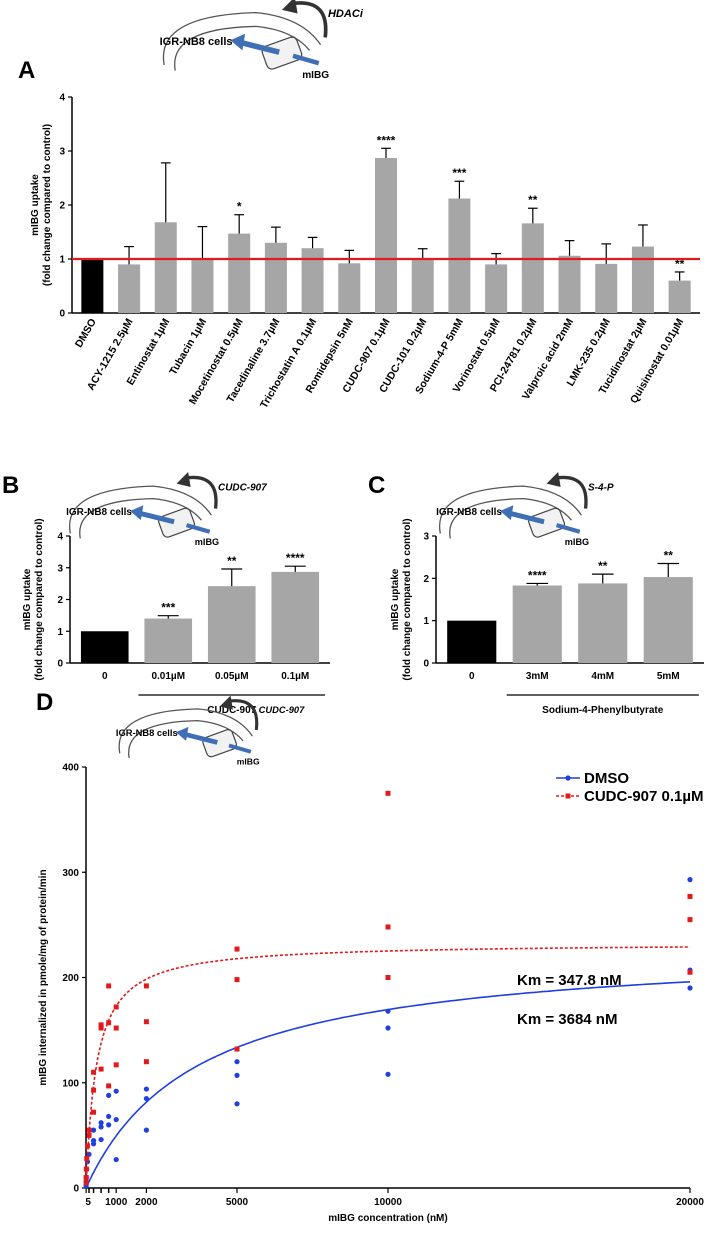 The height and width of the screenshot is (1233, 725). Describe the element at coordinates (188, 346) in the screenshot. I see `x-category-label: Tubacin 1µM` at that location.